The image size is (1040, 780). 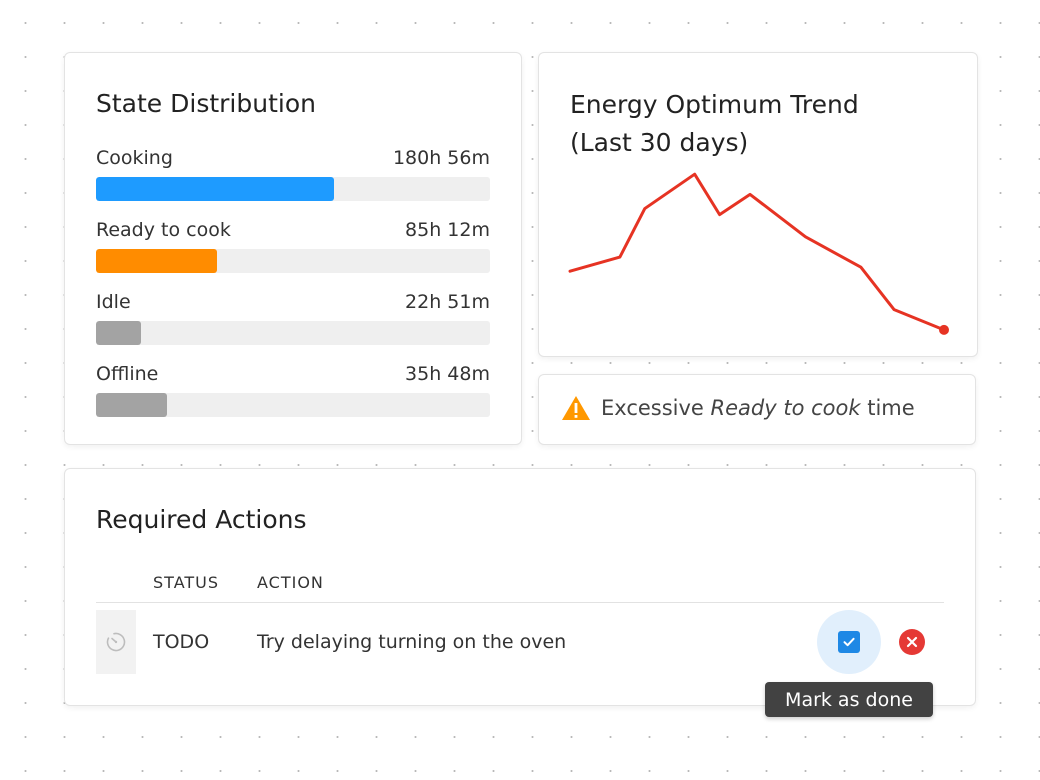 What do you see at coordinates (714, 124) in the screenshot?
I see `energy-trend-title: Energy Optimum Trend (Last 30 days)` at bounding box center [714, 124].